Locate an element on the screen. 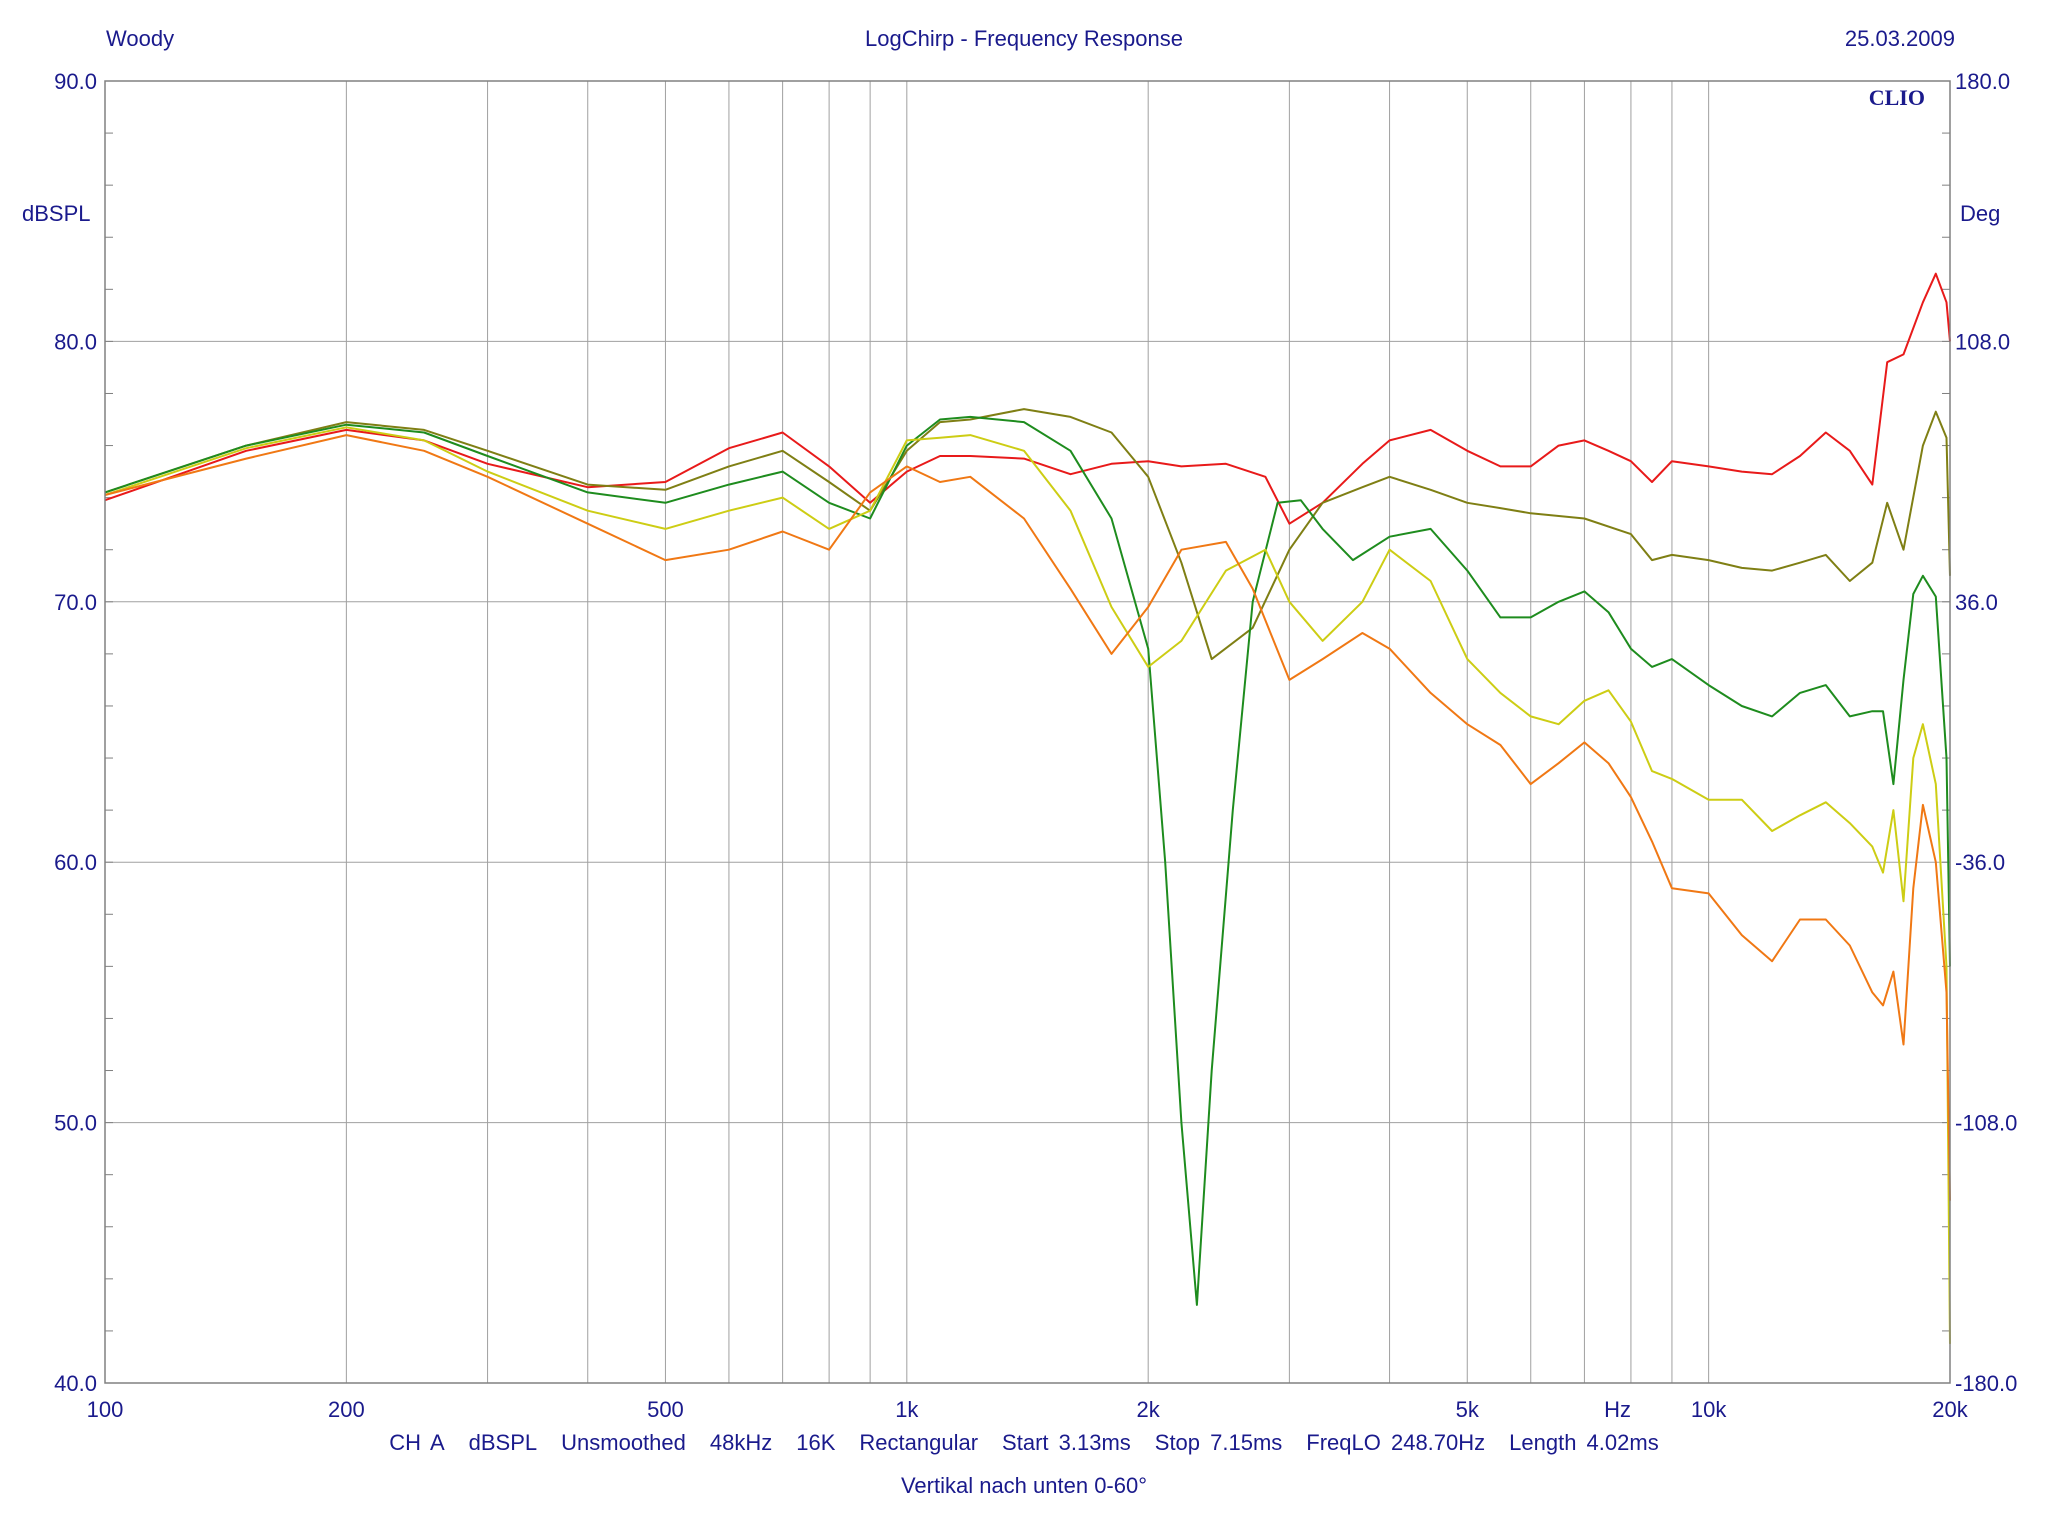 This screenshot has width=2048, height=1536. footer-item: Stop 7.15ms is located at coordinates (1218, 1442).